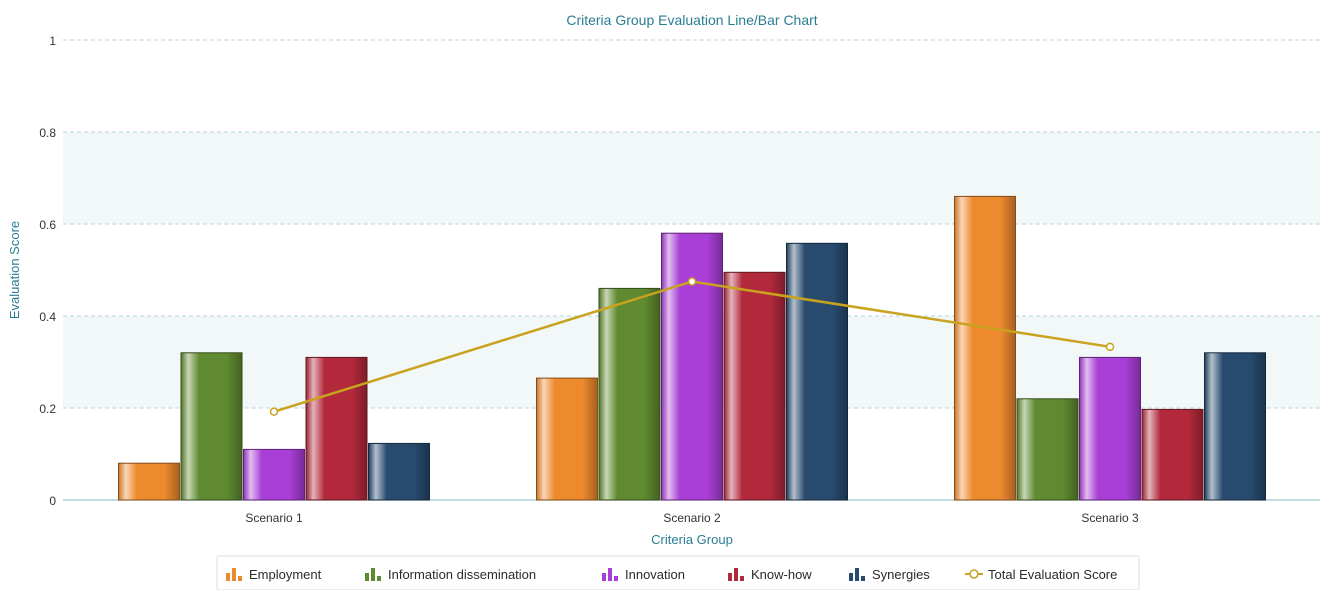  I want to click on legend-item-innovation: Innovation, so click(643, 574).